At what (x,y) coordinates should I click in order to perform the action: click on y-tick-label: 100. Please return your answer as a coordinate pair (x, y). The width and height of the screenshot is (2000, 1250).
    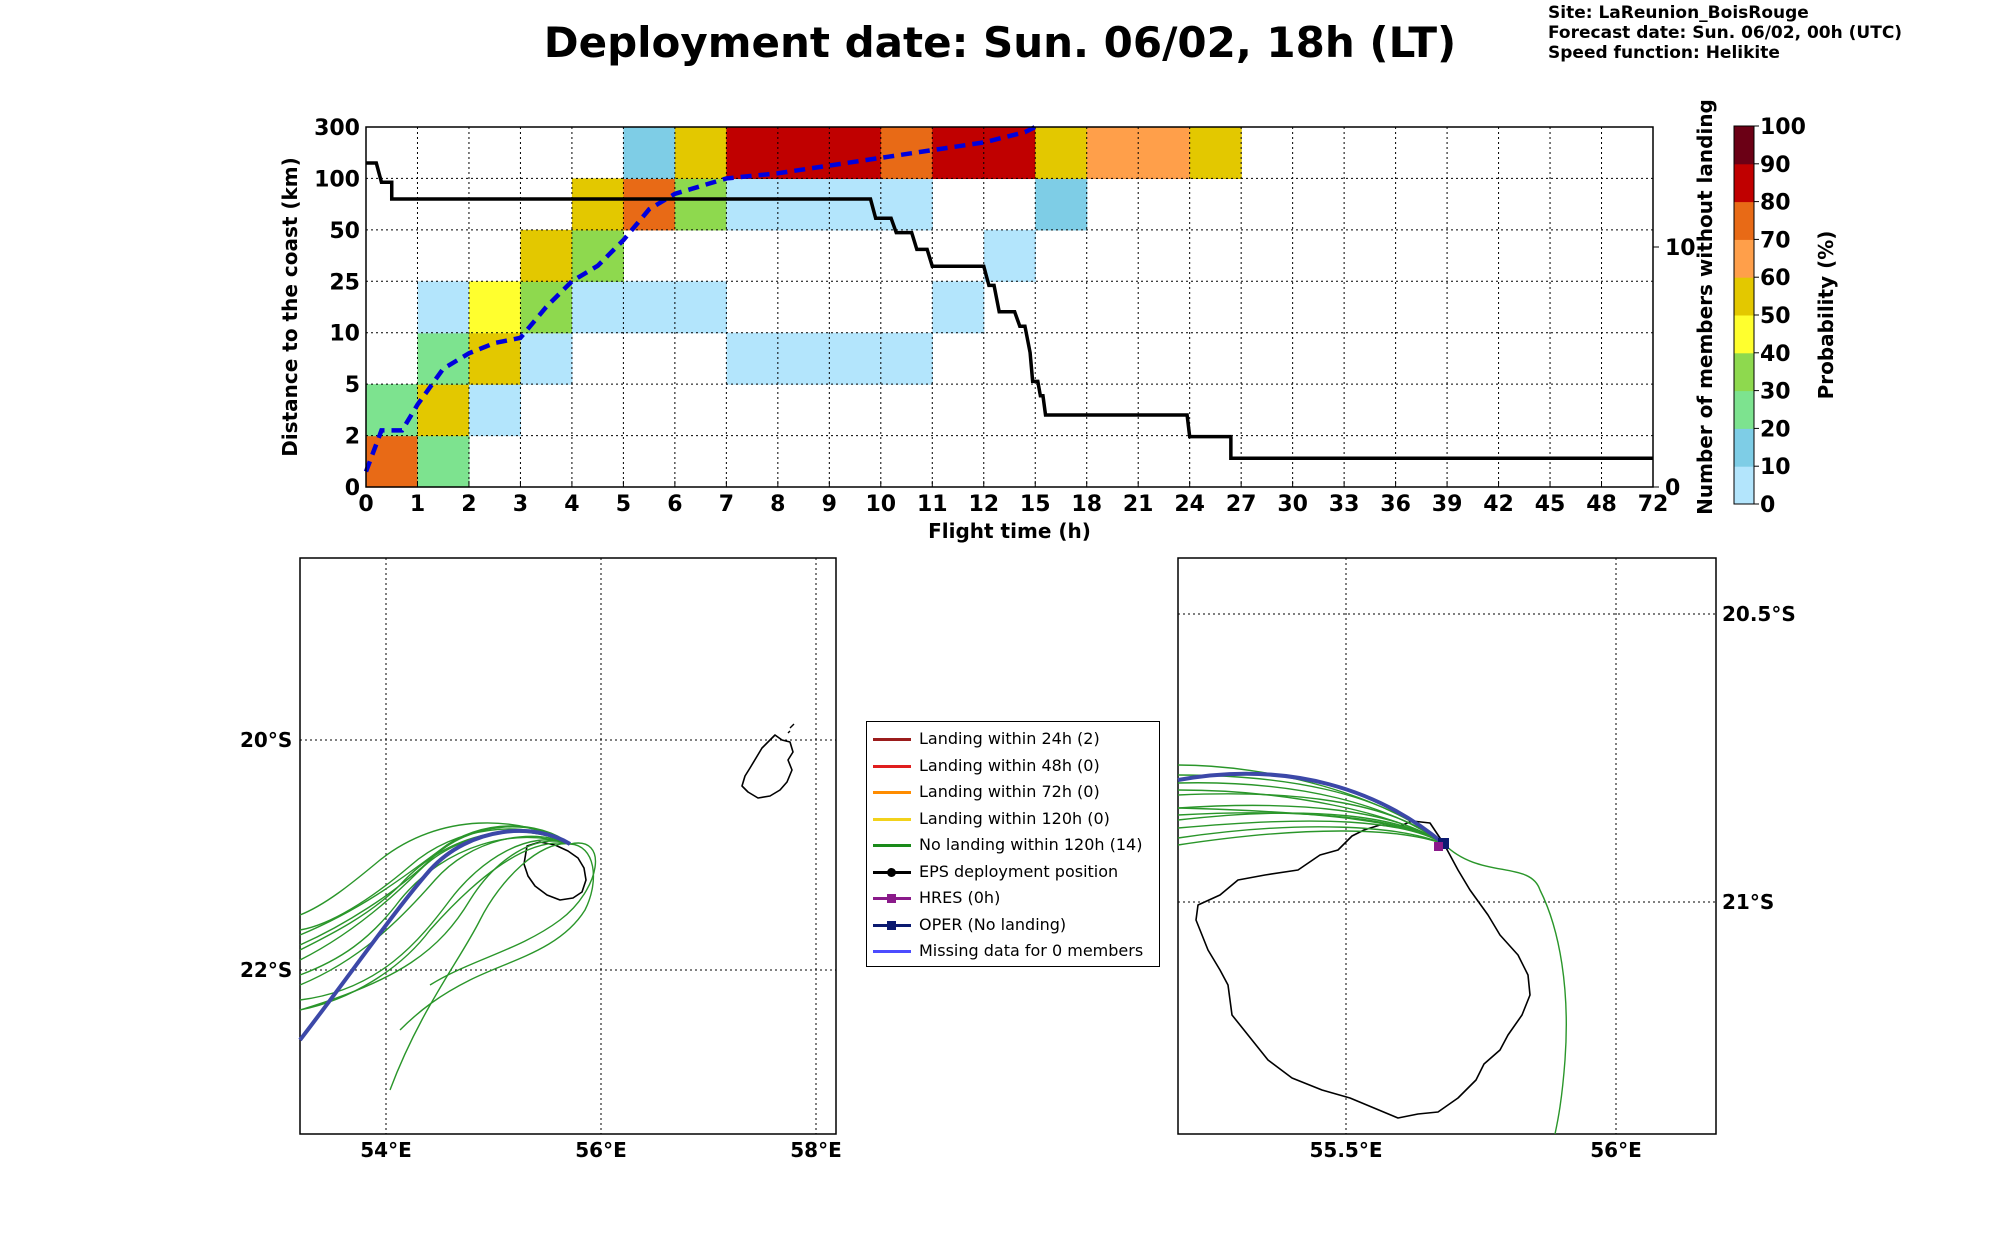
    Looking at the image, I should click on (337, 179).